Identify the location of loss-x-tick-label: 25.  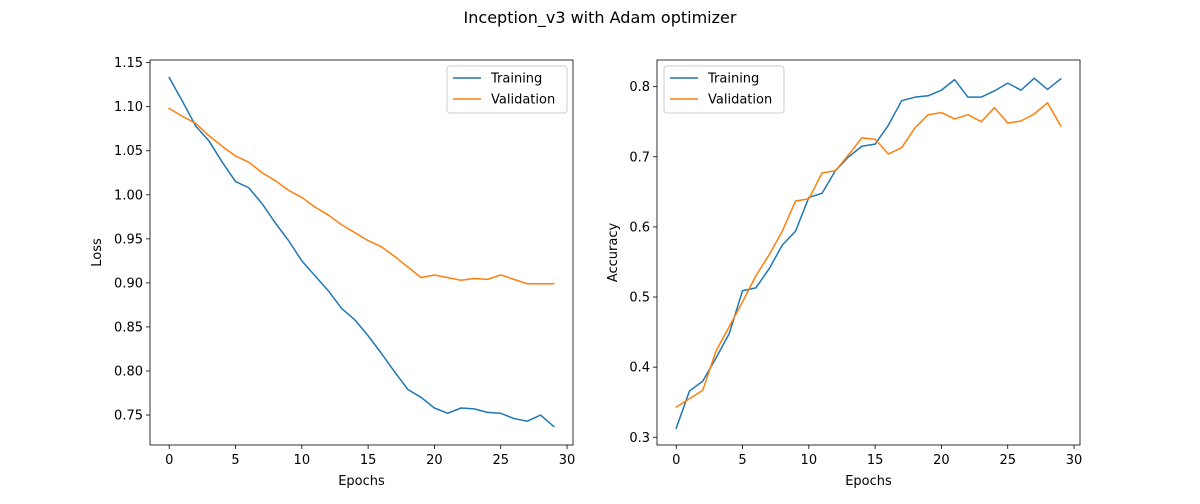
(500, 460).